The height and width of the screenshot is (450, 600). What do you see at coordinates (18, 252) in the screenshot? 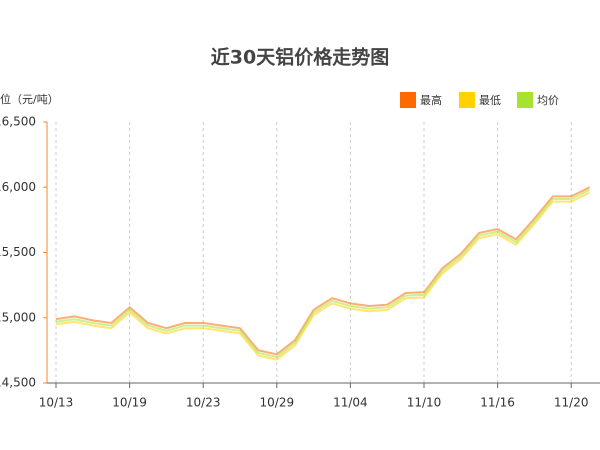
I see `y-tick-label: 15,500` at bounding box center [18, 252].